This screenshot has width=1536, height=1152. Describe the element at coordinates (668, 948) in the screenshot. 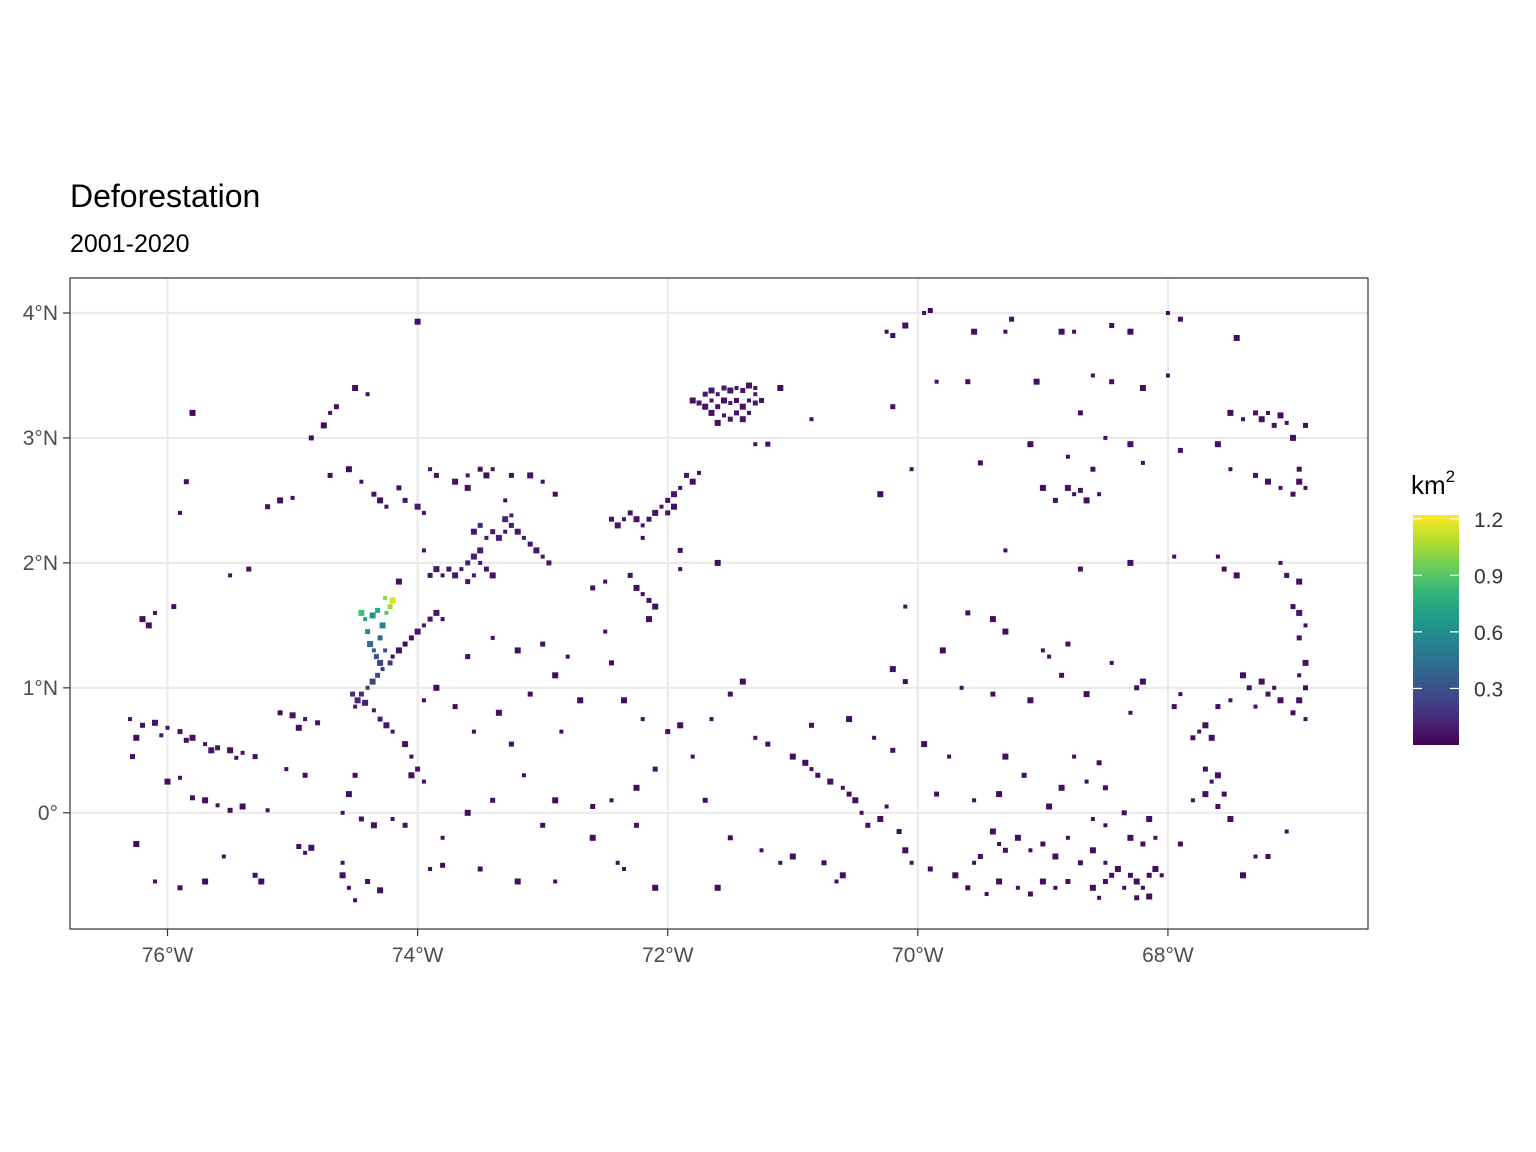

I see `x-axis: 76°W 74°W 72°W 70°W 68°W` at that location.